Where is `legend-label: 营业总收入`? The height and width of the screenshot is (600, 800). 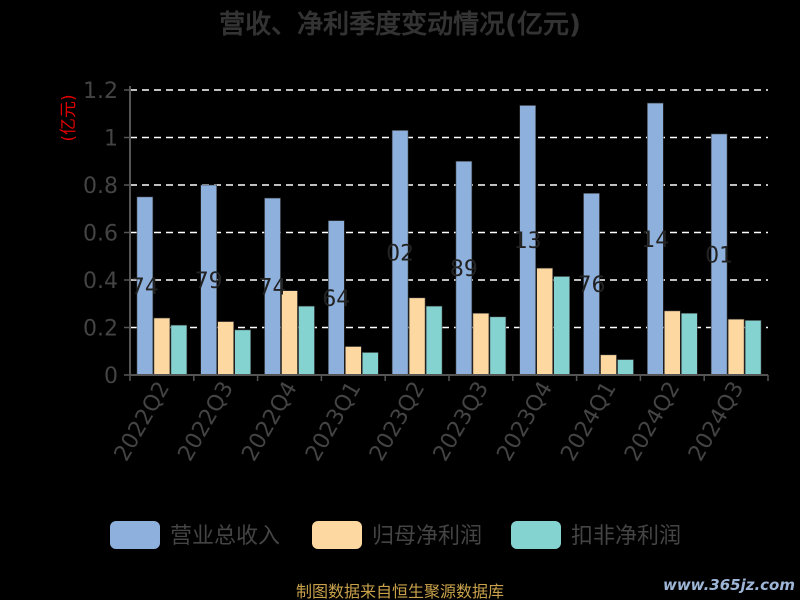
legend-label: 营业总收入 is located at coordinates (225, 536).